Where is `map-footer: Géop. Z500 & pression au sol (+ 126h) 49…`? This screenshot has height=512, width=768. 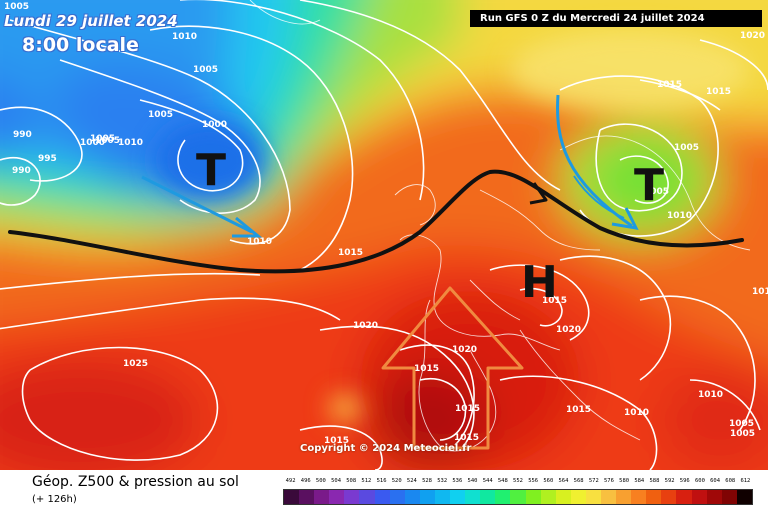 map-footer: Géop. Z500 & pression au sol (+ 126h) 49… is located at coordinates (384, 491).